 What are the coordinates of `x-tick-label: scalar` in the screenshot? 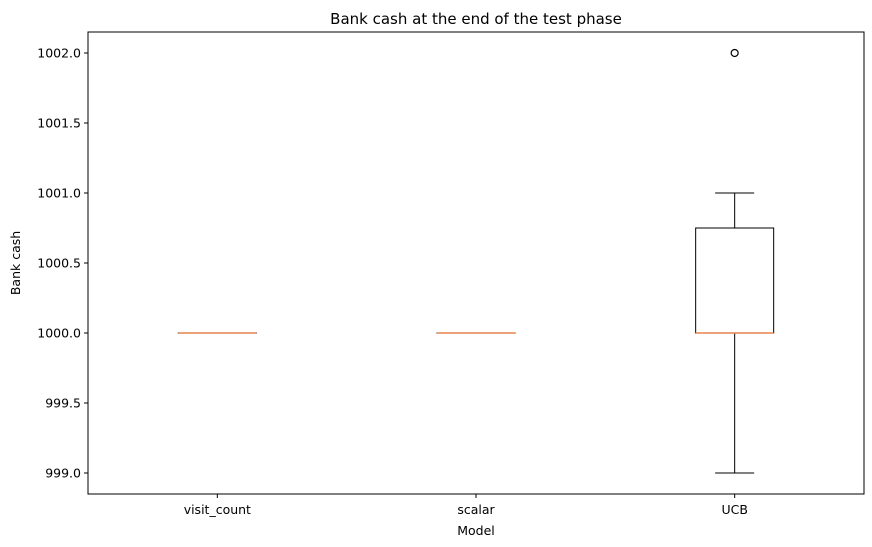 It's located at (476, 509).